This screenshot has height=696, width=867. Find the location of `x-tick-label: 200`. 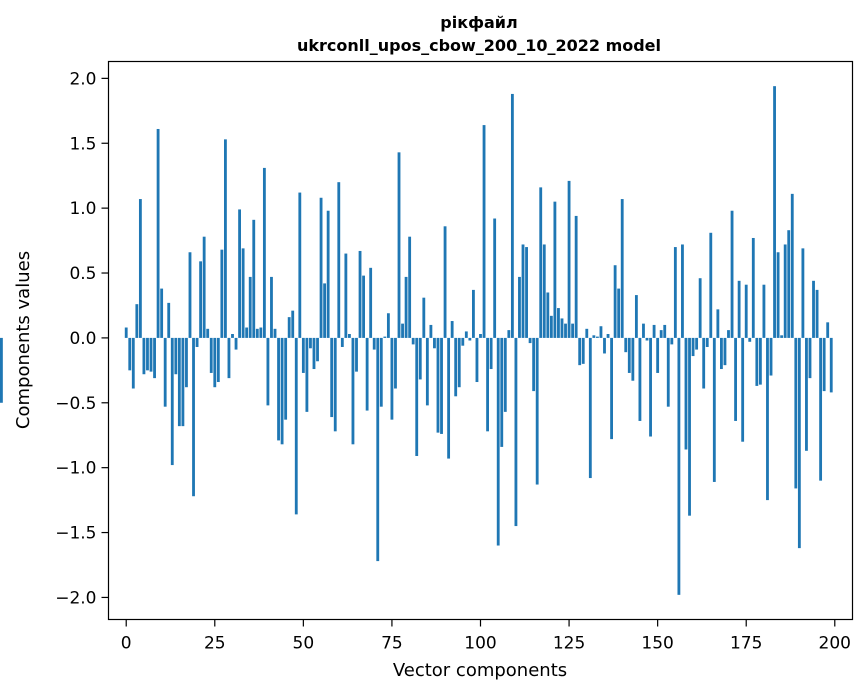

x-tick-label: 200 is located at coordinates (835, 644).